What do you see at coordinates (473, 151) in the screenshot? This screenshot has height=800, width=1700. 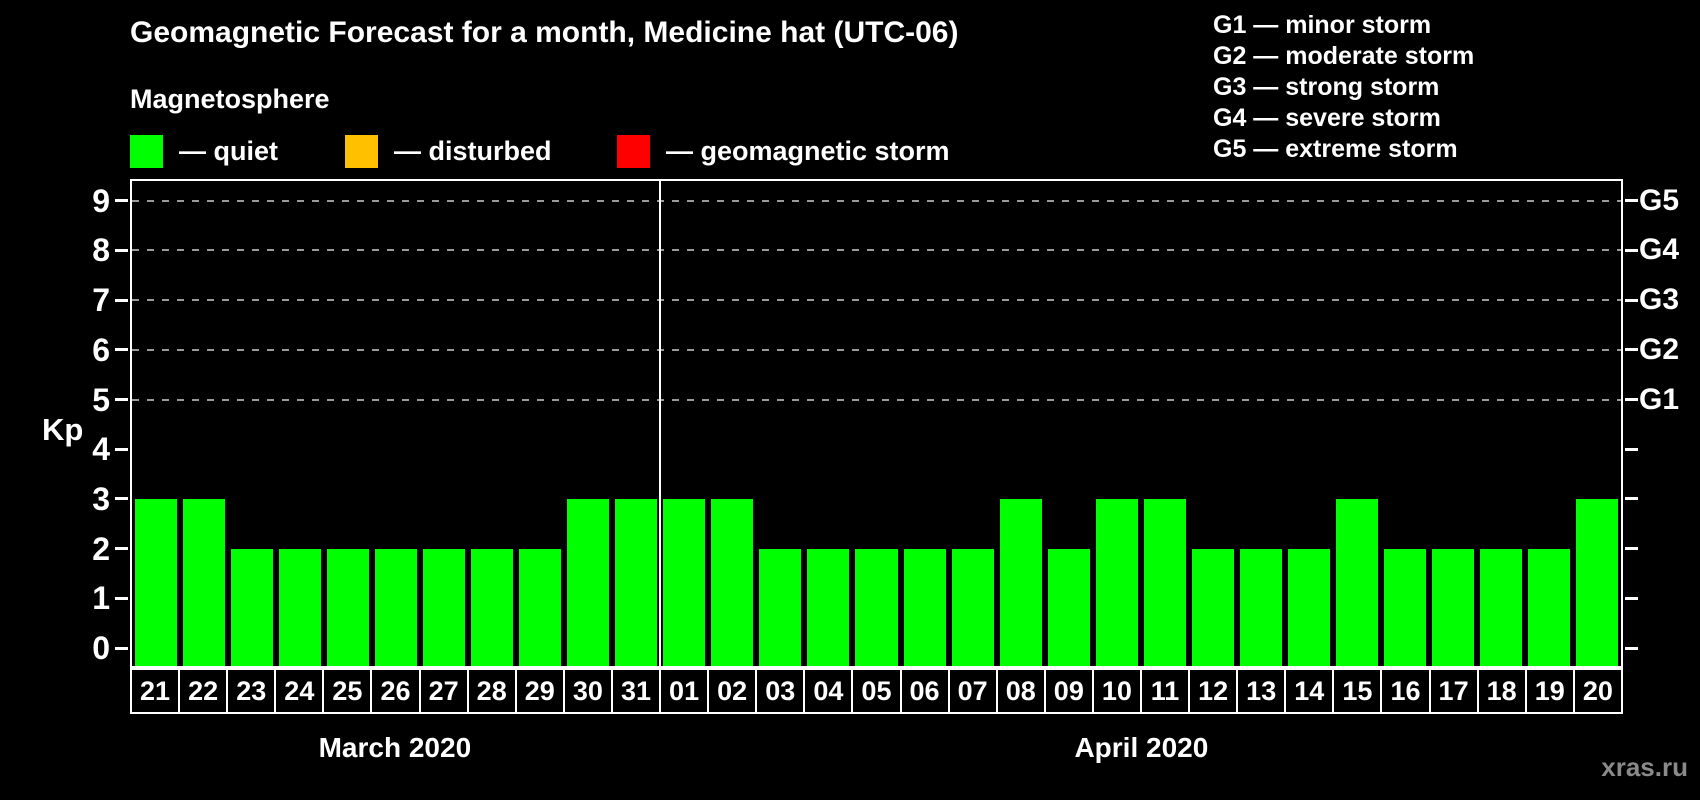 I see `legend-label-disturbed: — disturbed` at bounding box center [473, 151].